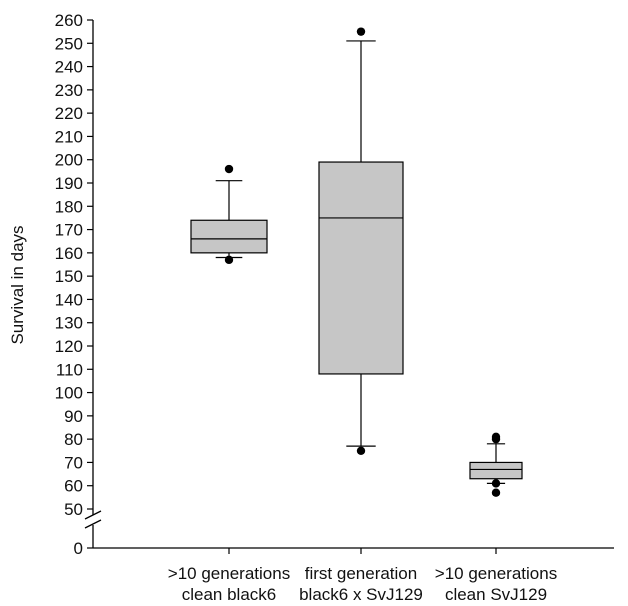  Describe the element at coordinates (229, 594) in the screenshot. I see `x-tick-label: clean black6` at that location.